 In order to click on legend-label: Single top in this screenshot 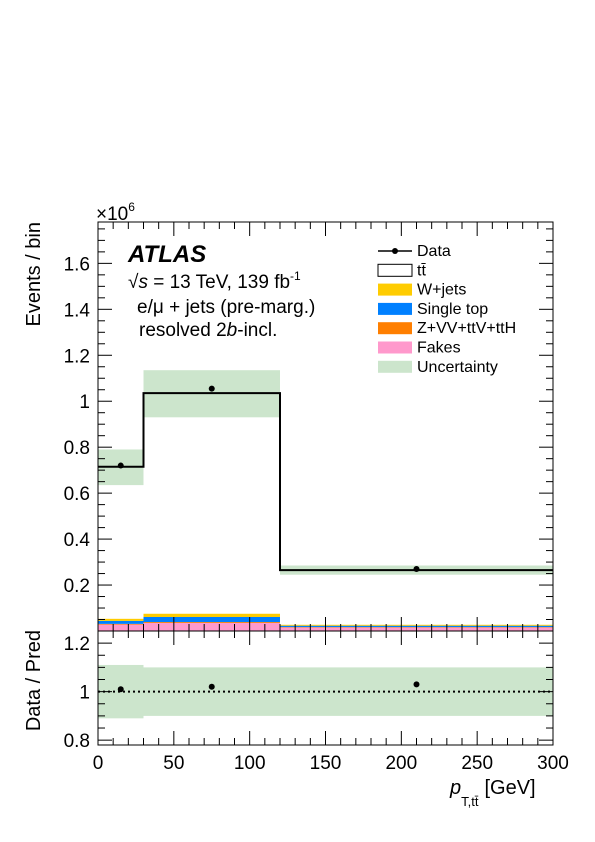, I will do `click(452, 309)`.